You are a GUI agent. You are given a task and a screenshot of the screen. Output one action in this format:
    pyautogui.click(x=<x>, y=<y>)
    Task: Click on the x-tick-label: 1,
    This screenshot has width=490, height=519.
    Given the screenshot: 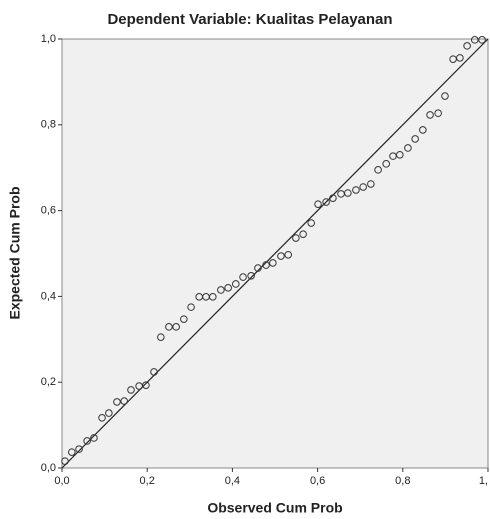 What is the action you would take?
    pyautogui.click(x=483, y=481)
    